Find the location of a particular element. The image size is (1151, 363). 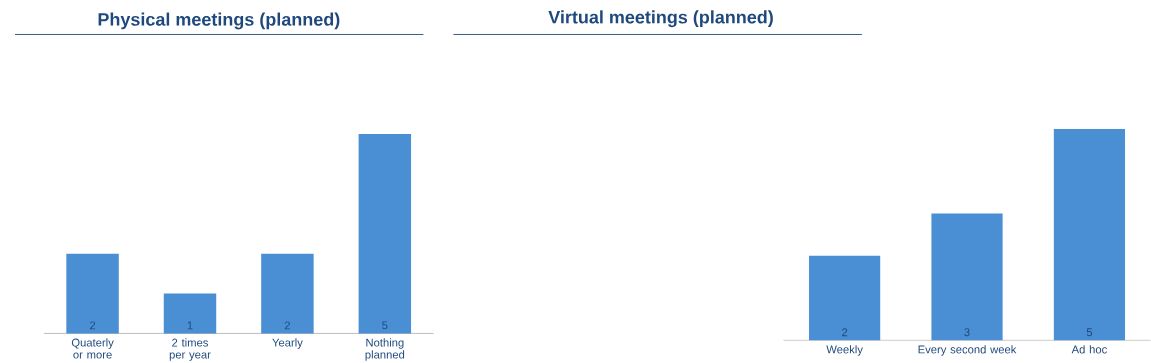

x-tick-label: Nothing planned is located at coordinates (385, 349).